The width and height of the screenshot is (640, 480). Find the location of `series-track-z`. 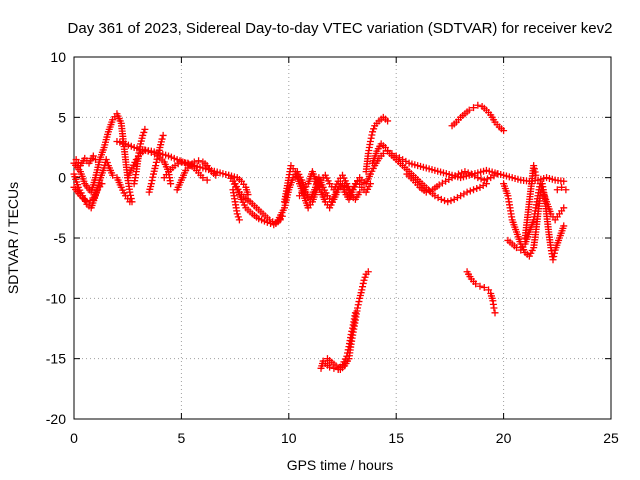

series-track-z is located at coordinates (344, 321).